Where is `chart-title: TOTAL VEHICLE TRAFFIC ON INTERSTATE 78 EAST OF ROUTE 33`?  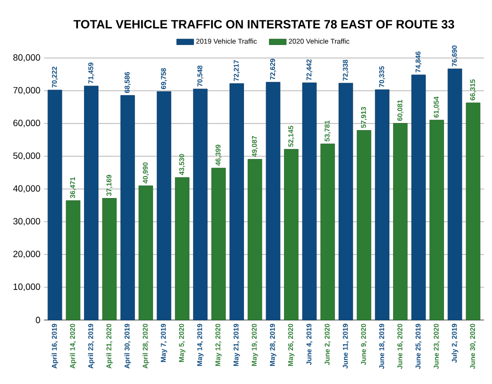 chart-title: TOTAL VEHICLE TRAFFIC ON INTERSTATE 78 EAST OF ROUTE 33 is located at coordinates (264, 24).